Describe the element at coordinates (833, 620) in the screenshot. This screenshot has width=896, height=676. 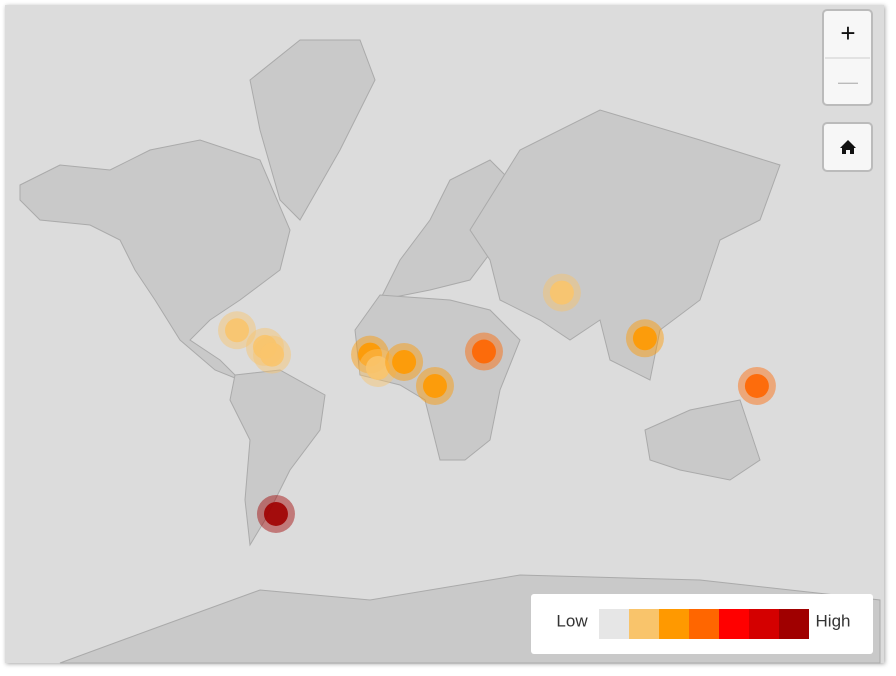
I see `legend-high: High` at that location.